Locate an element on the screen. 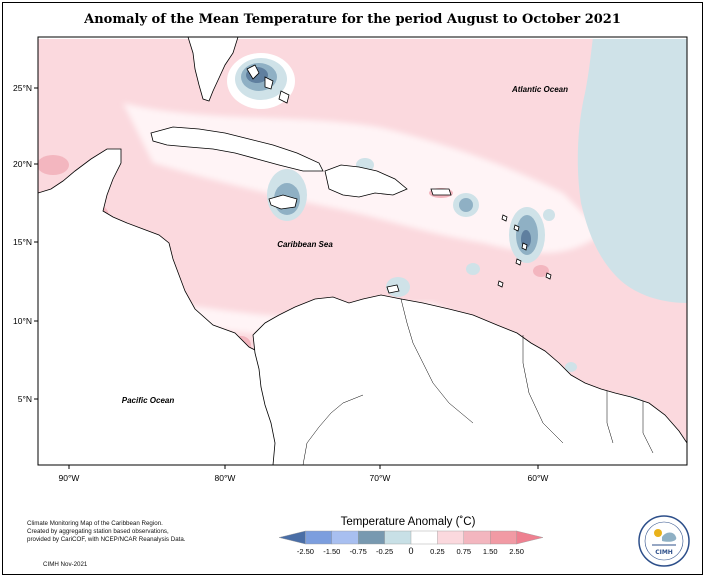 Image resolution: width=705 pixels, height=579 pixels. atlantic-cool-region is located at coordinates (632, 170).